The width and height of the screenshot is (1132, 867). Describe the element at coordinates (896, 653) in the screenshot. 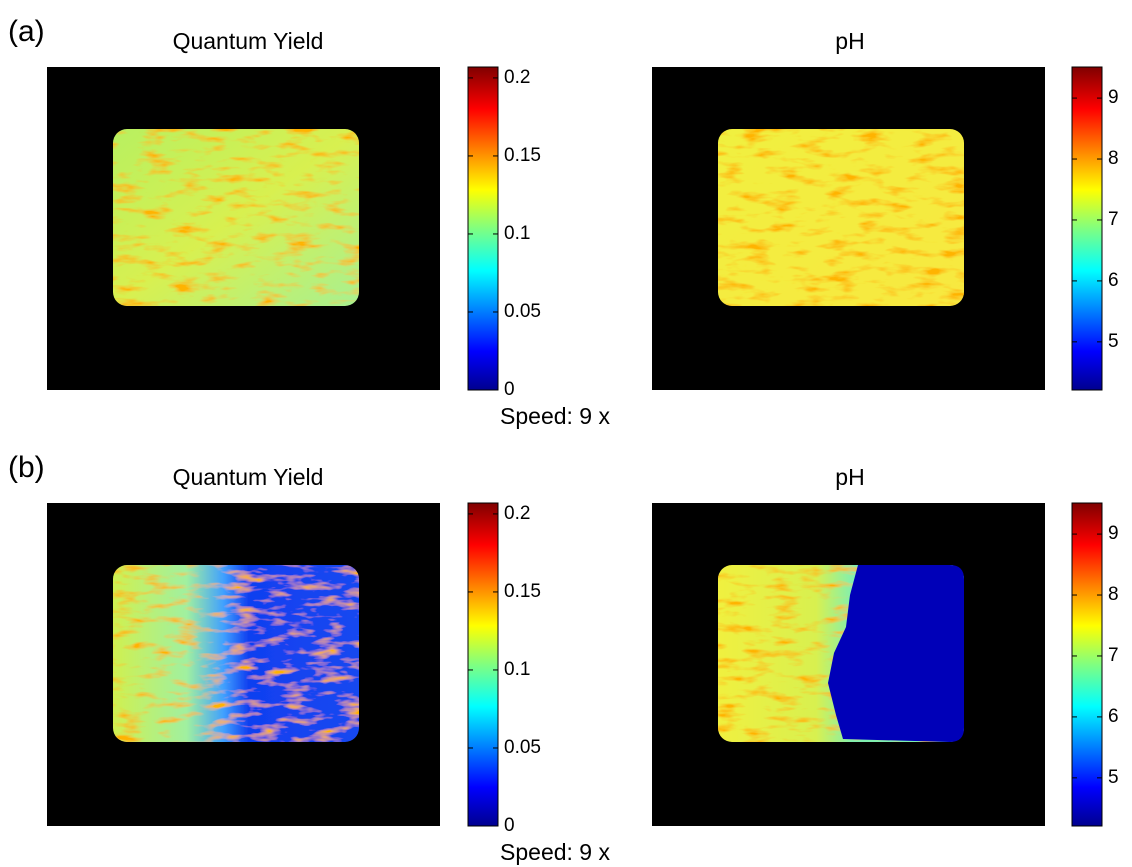

I see `low-ph-region` at that location.